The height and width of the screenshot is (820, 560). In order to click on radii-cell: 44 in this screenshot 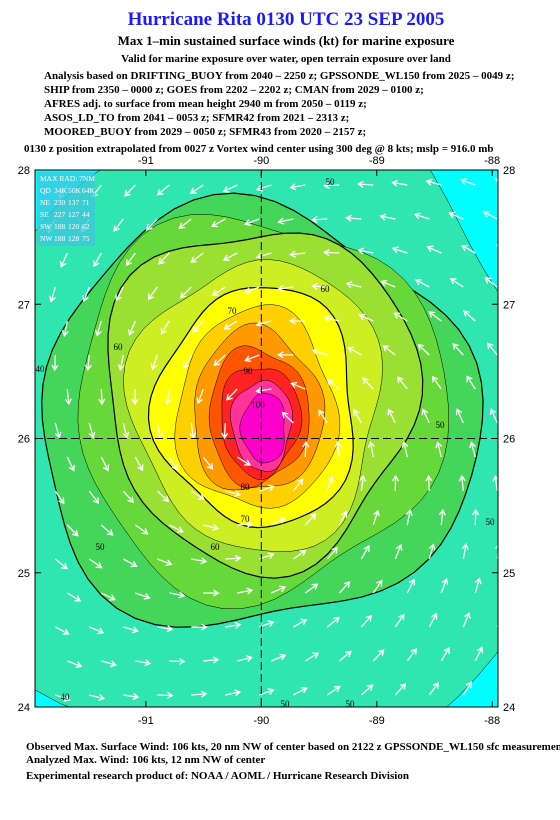, I will do `click(86, 214)`.